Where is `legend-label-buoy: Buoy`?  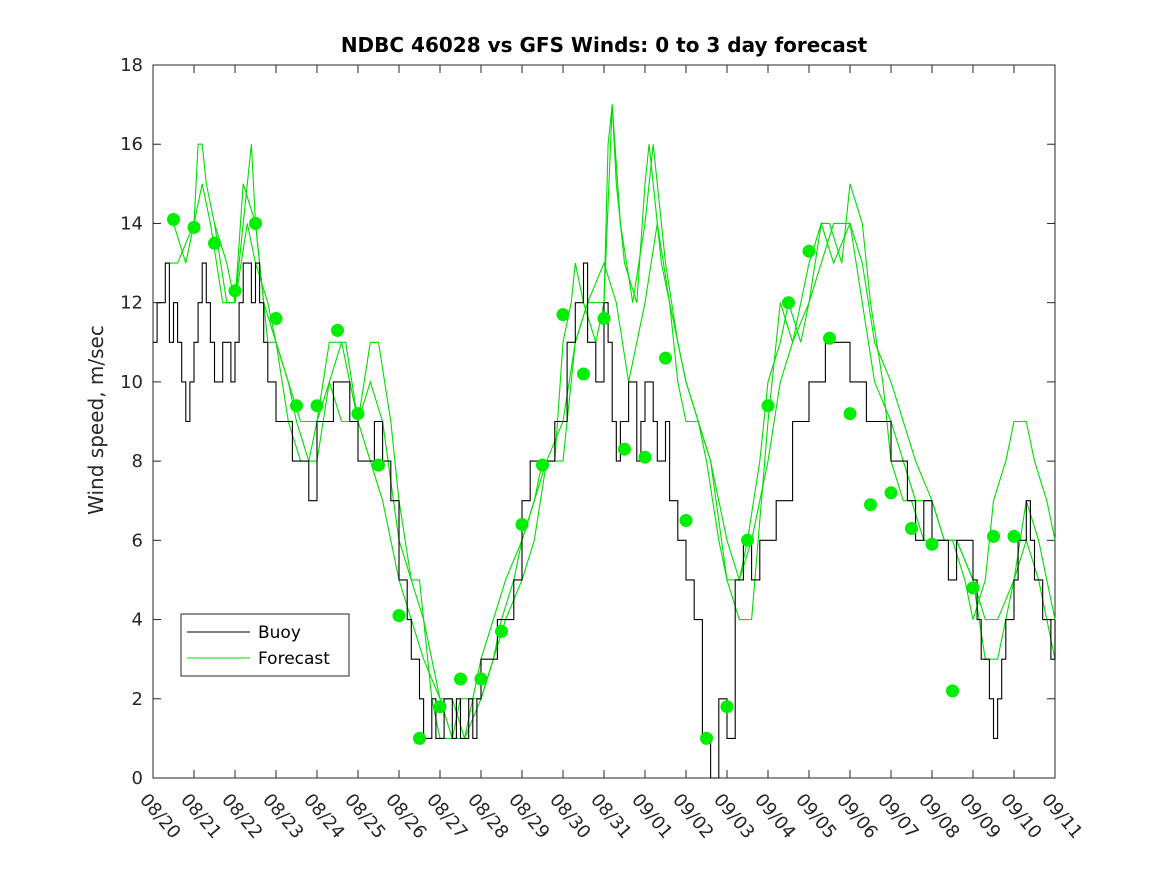
legend-label-buoy: Buoy is located at coordinates (279, 633).